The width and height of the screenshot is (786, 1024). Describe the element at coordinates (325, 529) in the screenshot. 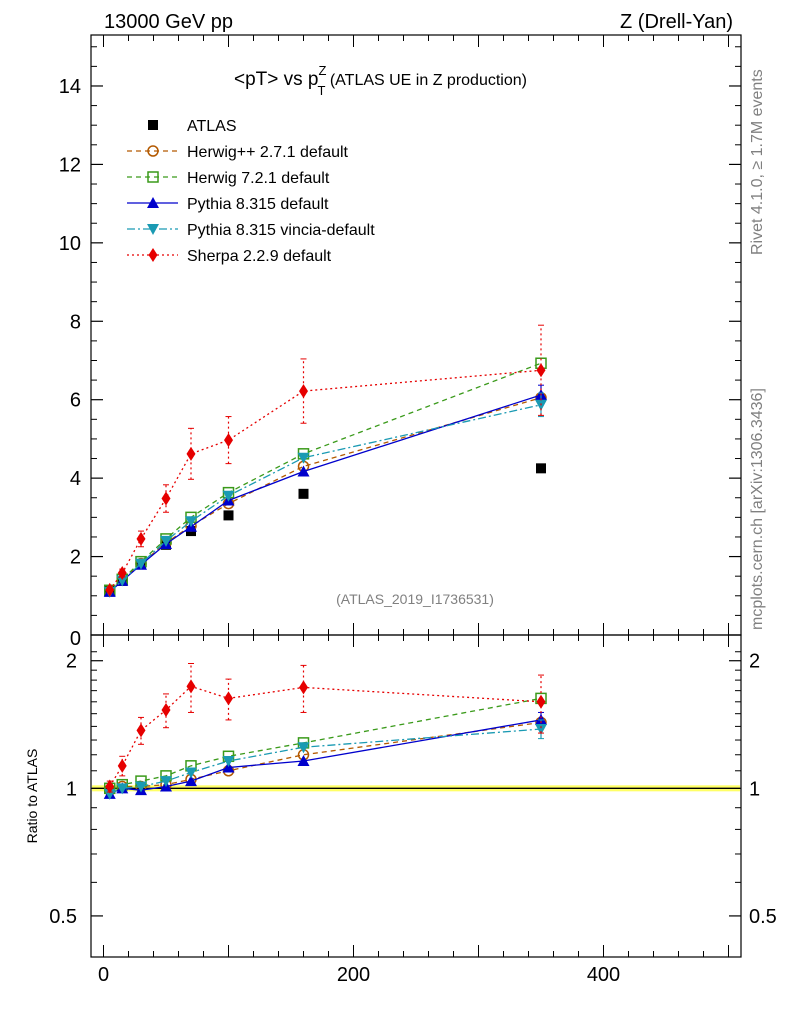

I see `main-atlas-series` at that location.